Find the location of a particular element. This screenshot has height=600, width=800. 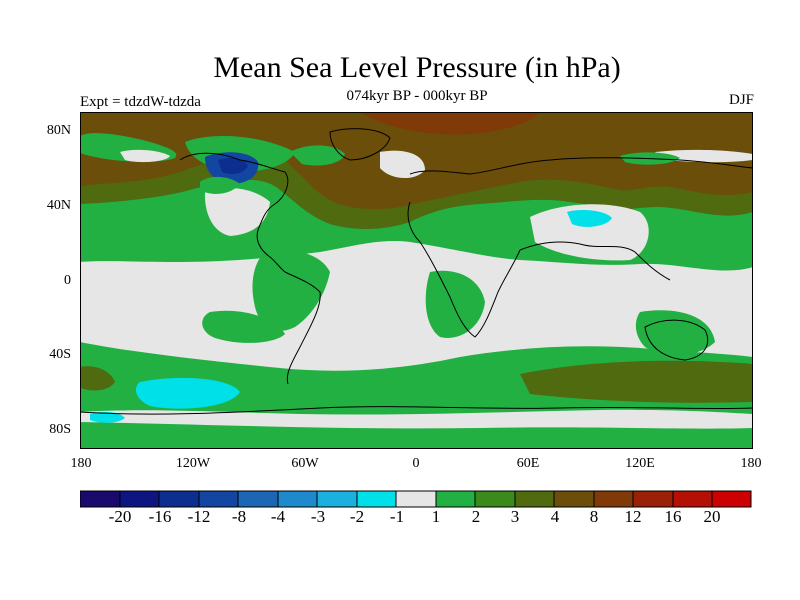

colorbar-label: 16 is located at coordinates (673, 516).